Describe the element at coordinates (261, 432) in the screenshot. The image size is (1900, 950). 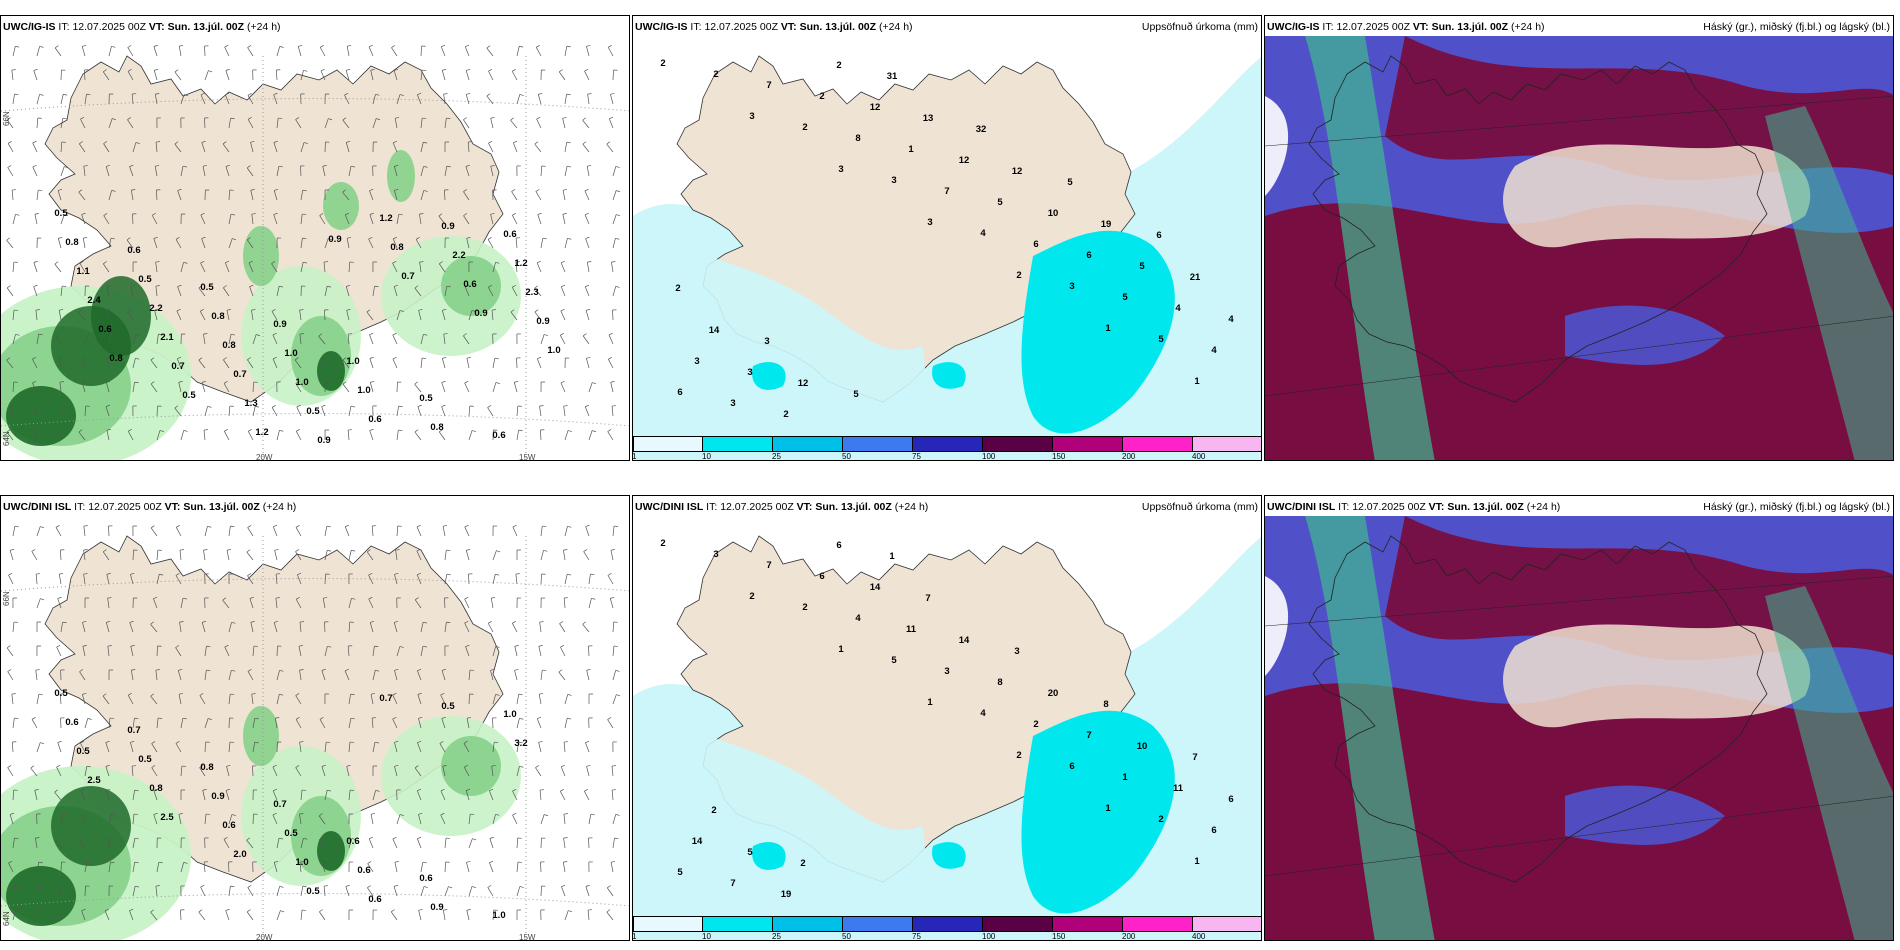
I see `value-label: 1.2` at that location.